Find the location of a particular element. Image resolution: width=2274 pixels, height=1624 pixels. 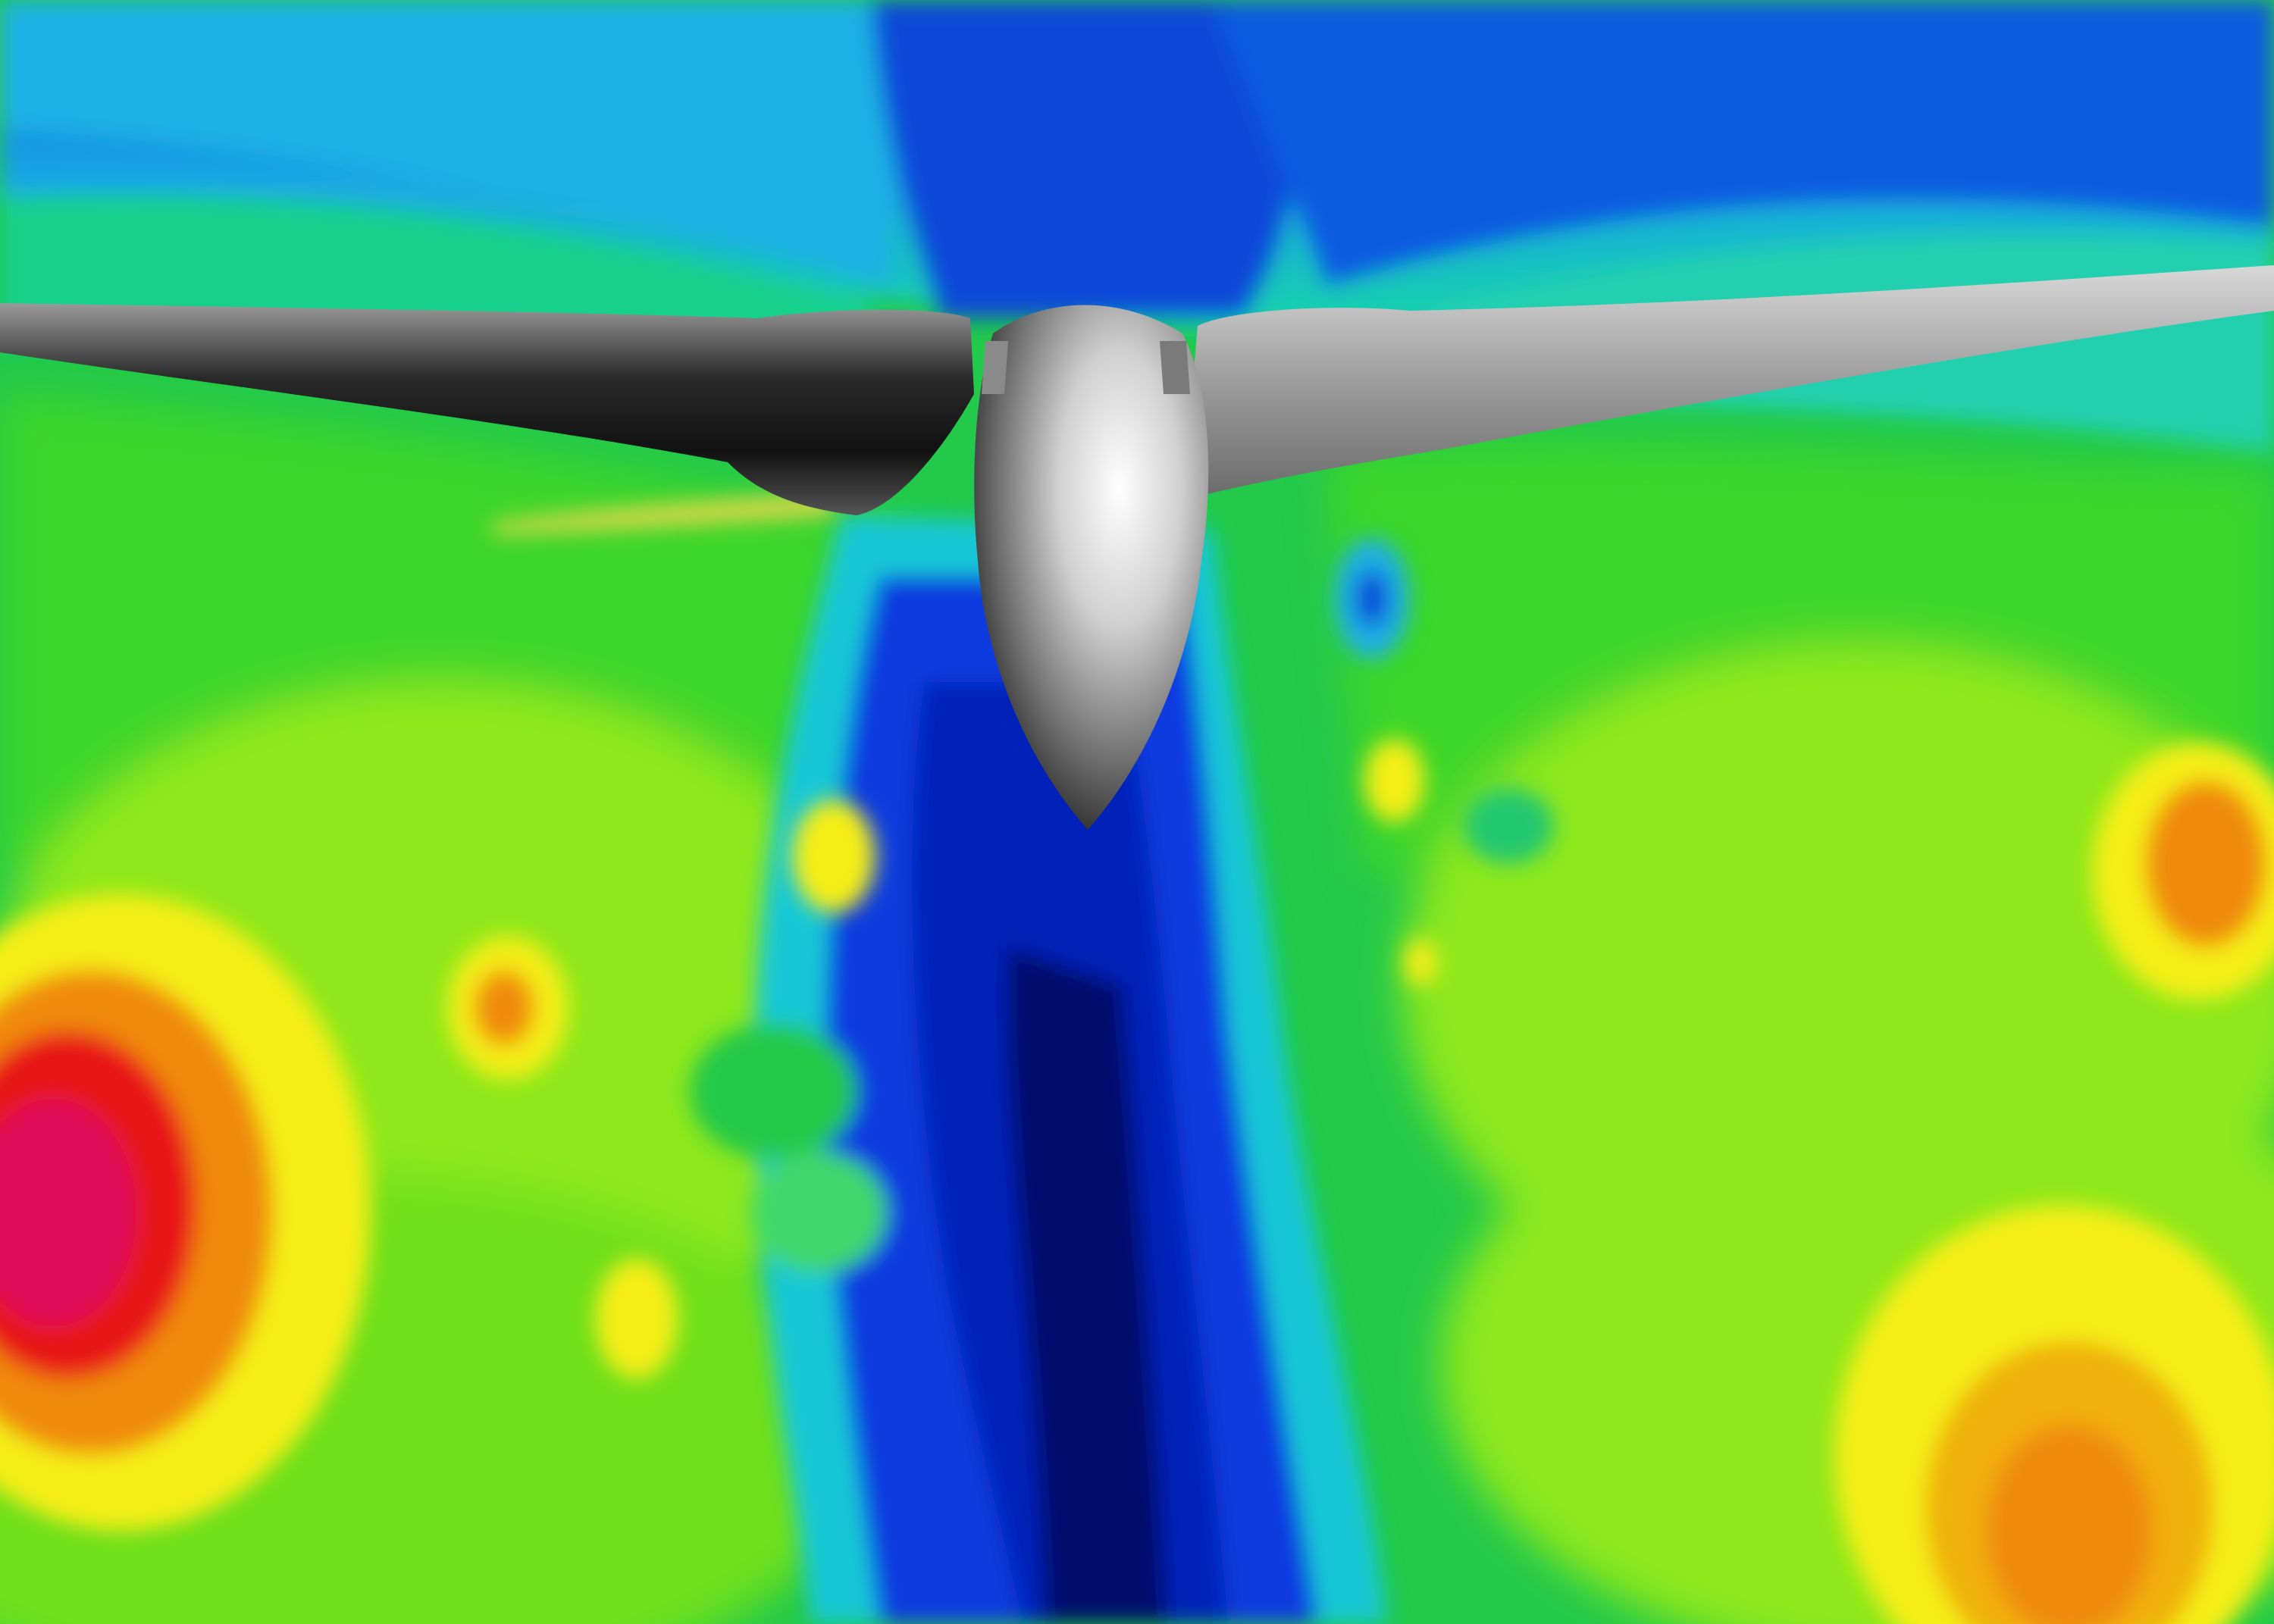

turbine-blade-left is located at coordinates (487, 409).